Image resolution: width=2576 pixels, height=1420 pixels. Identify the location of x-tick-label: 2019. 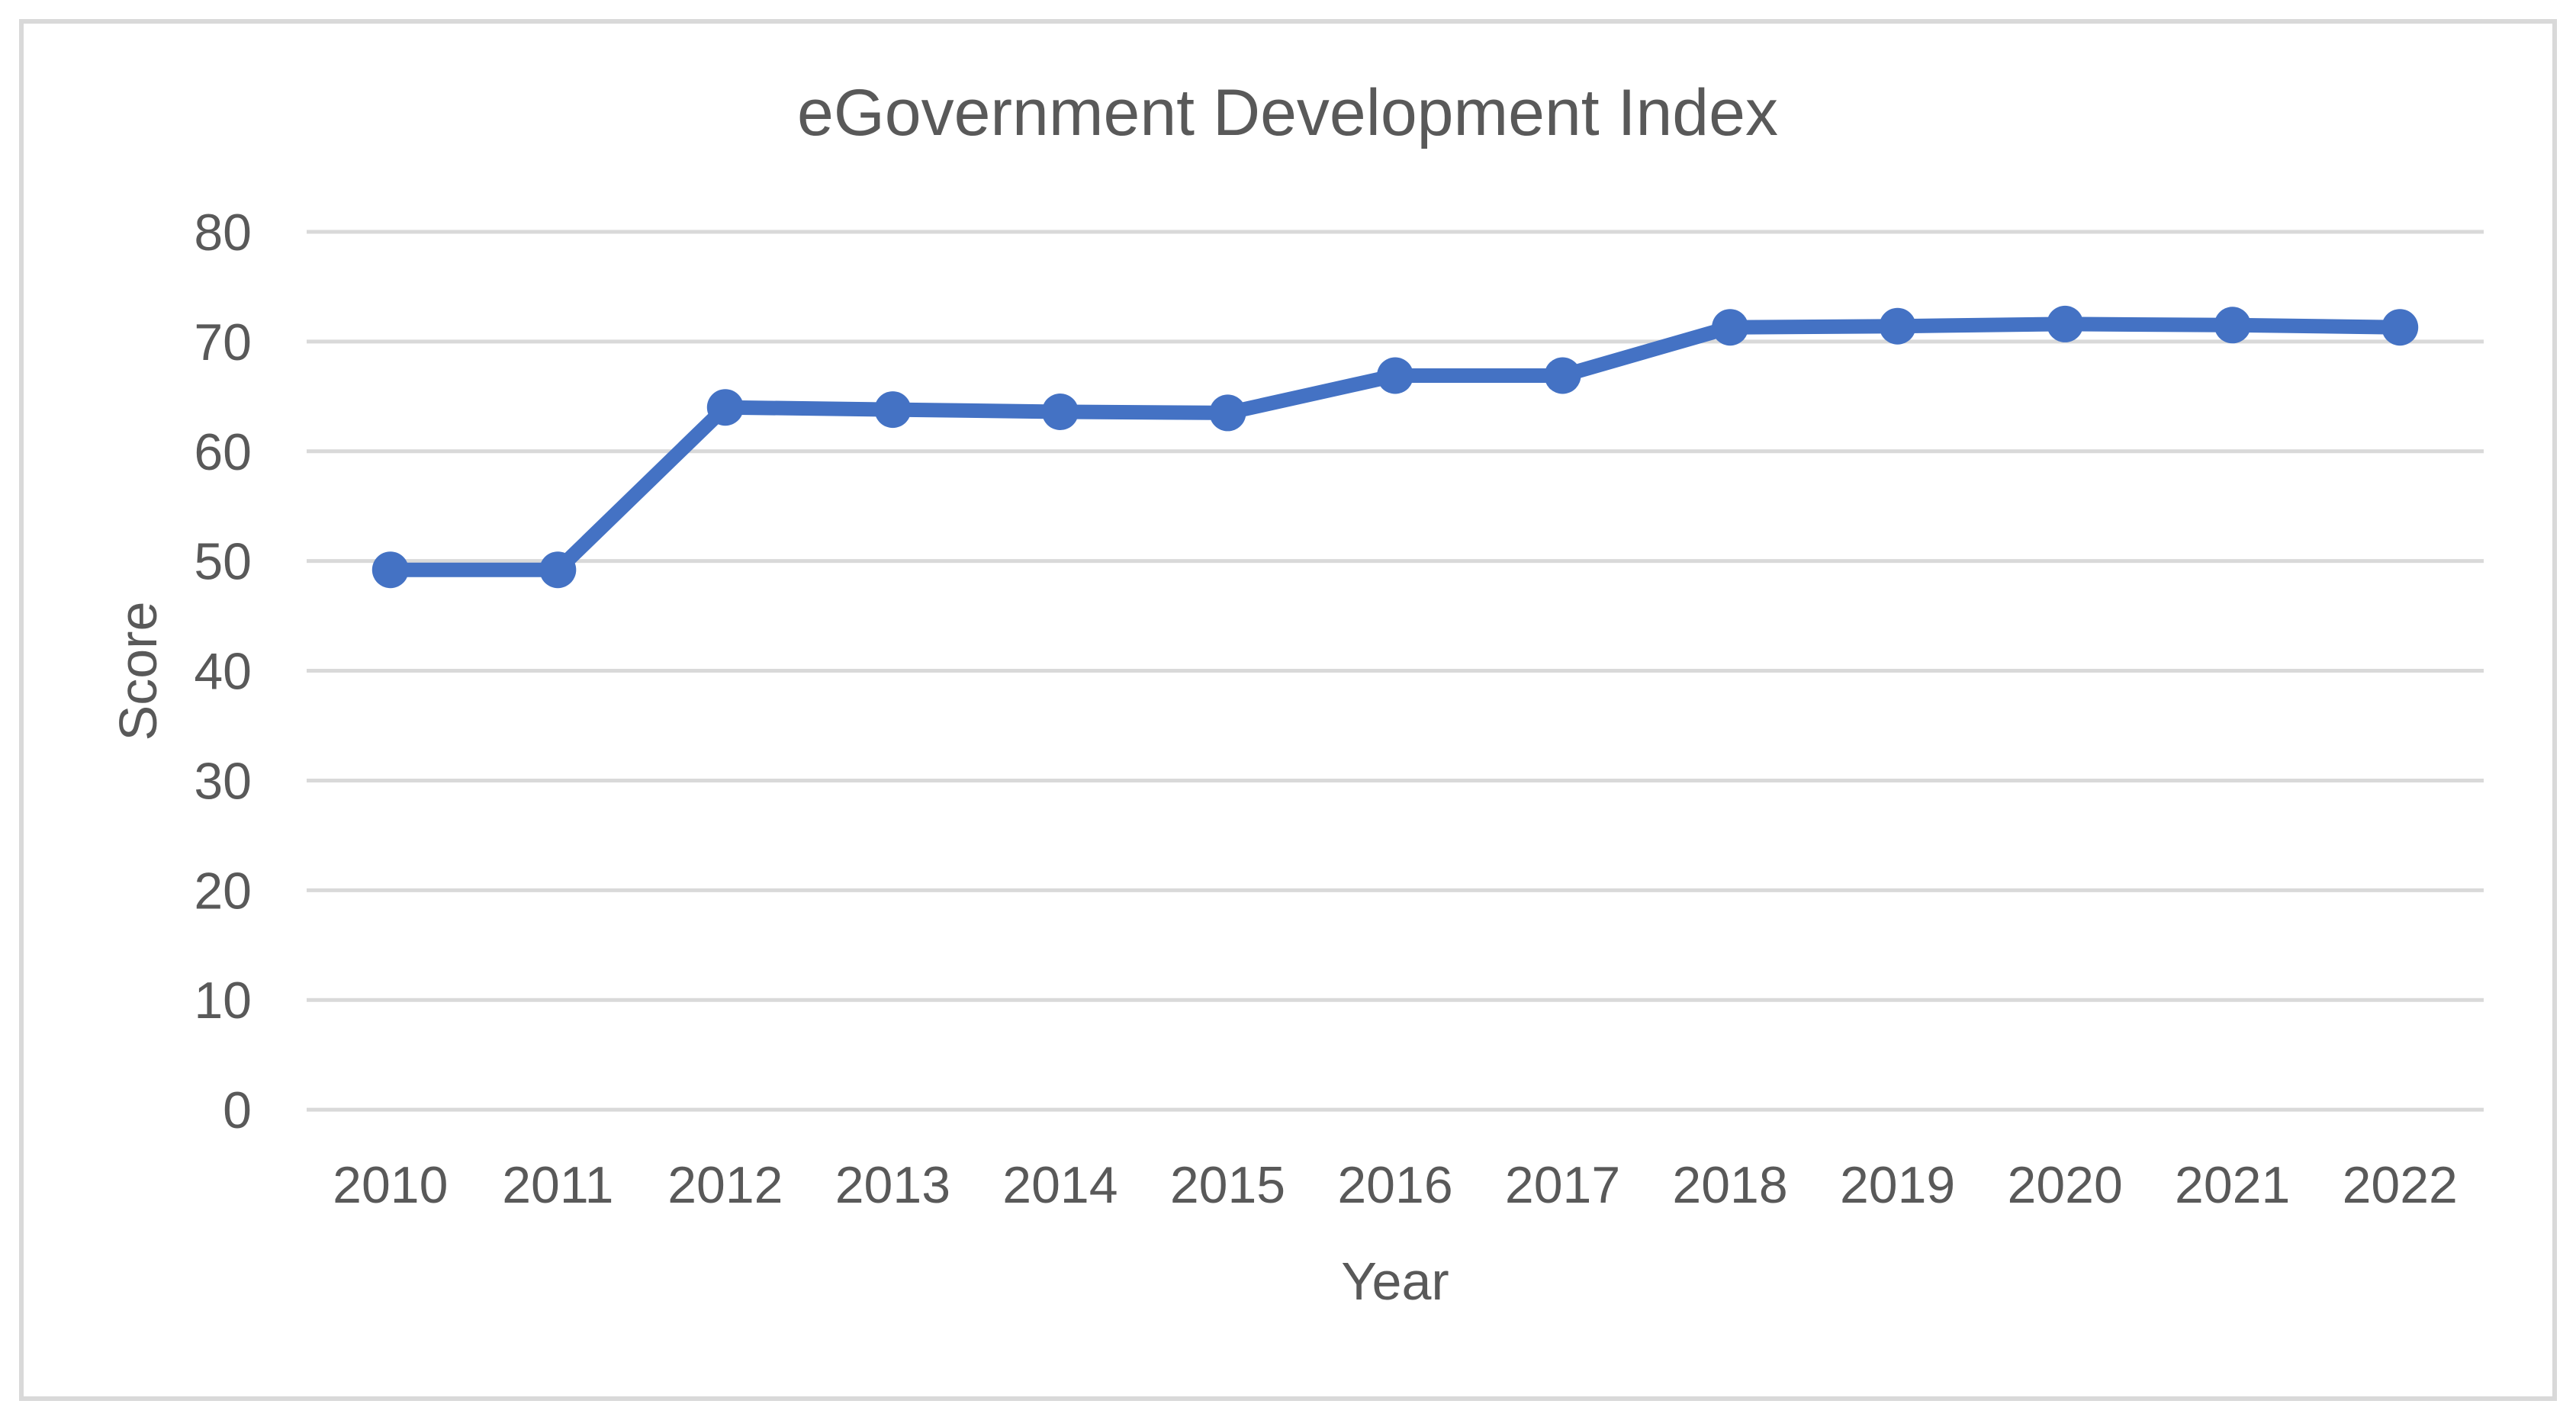
(1898, 1185).